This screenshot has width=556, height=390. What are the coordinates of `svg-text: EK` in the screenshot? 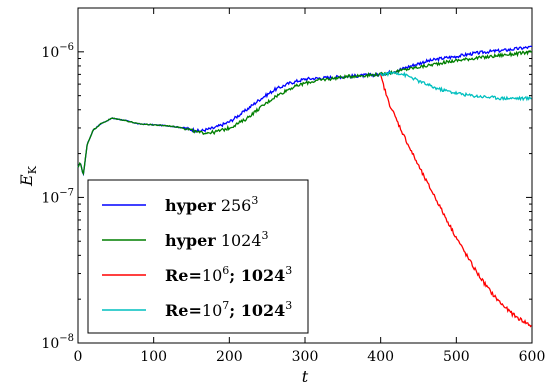 It's located at (28, 176).